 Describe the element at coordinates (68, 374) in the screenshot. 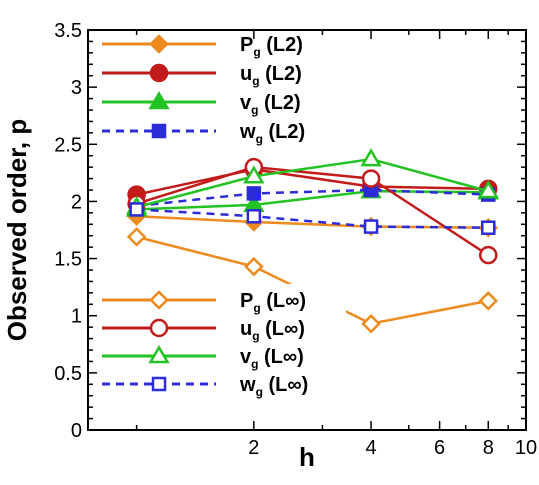

I see `y-tick-label: 0.5` at that location.